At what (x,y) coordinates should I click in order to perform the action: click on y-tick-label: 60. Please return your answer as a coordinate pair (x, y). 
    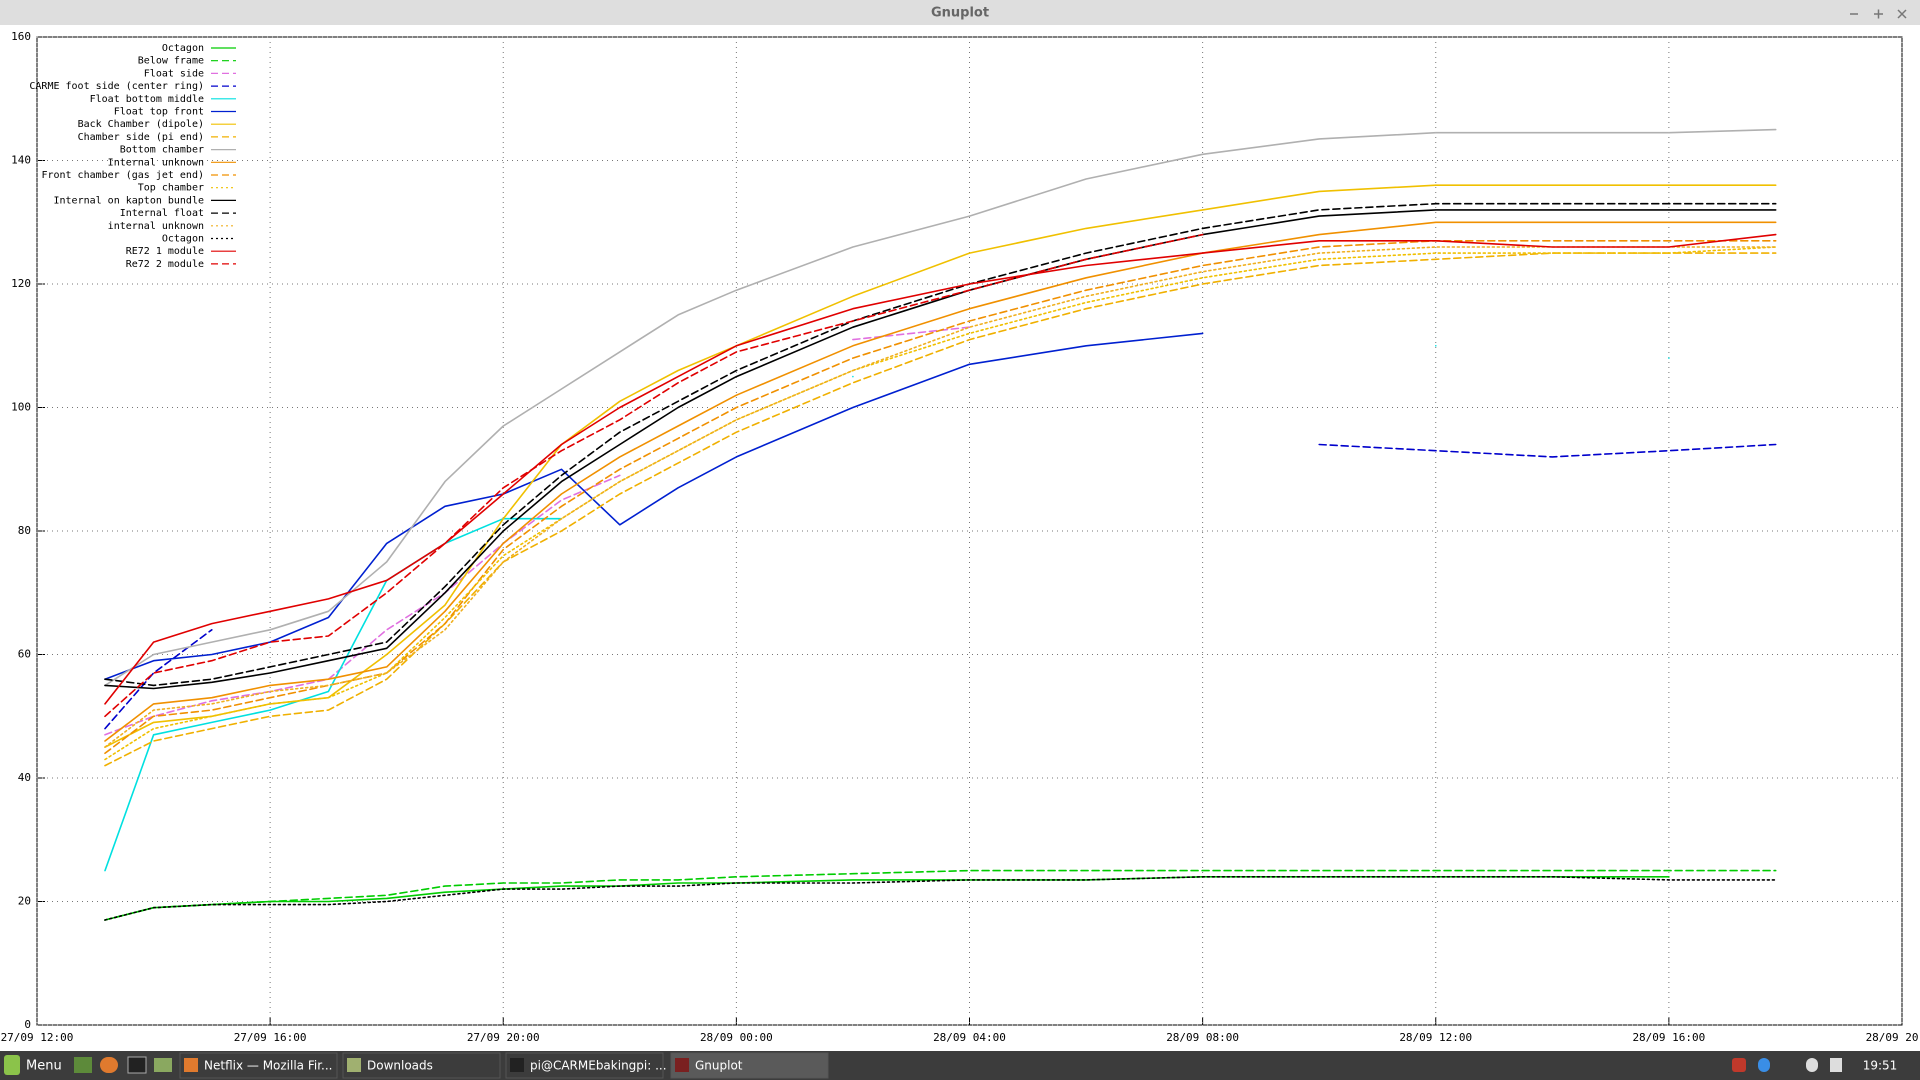
    Looking at the image, I should click on (24, 654).